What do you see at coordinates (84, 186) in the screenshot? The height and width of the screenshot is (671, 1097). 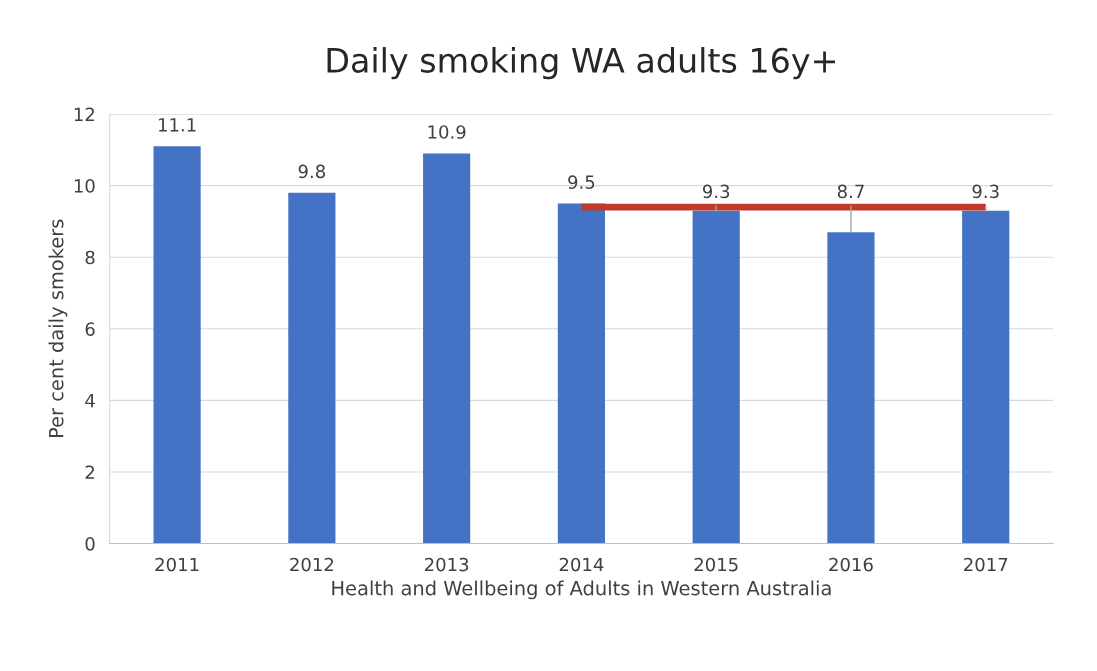 I see `y-tick-label: 10` at bounding box center [84, 186].